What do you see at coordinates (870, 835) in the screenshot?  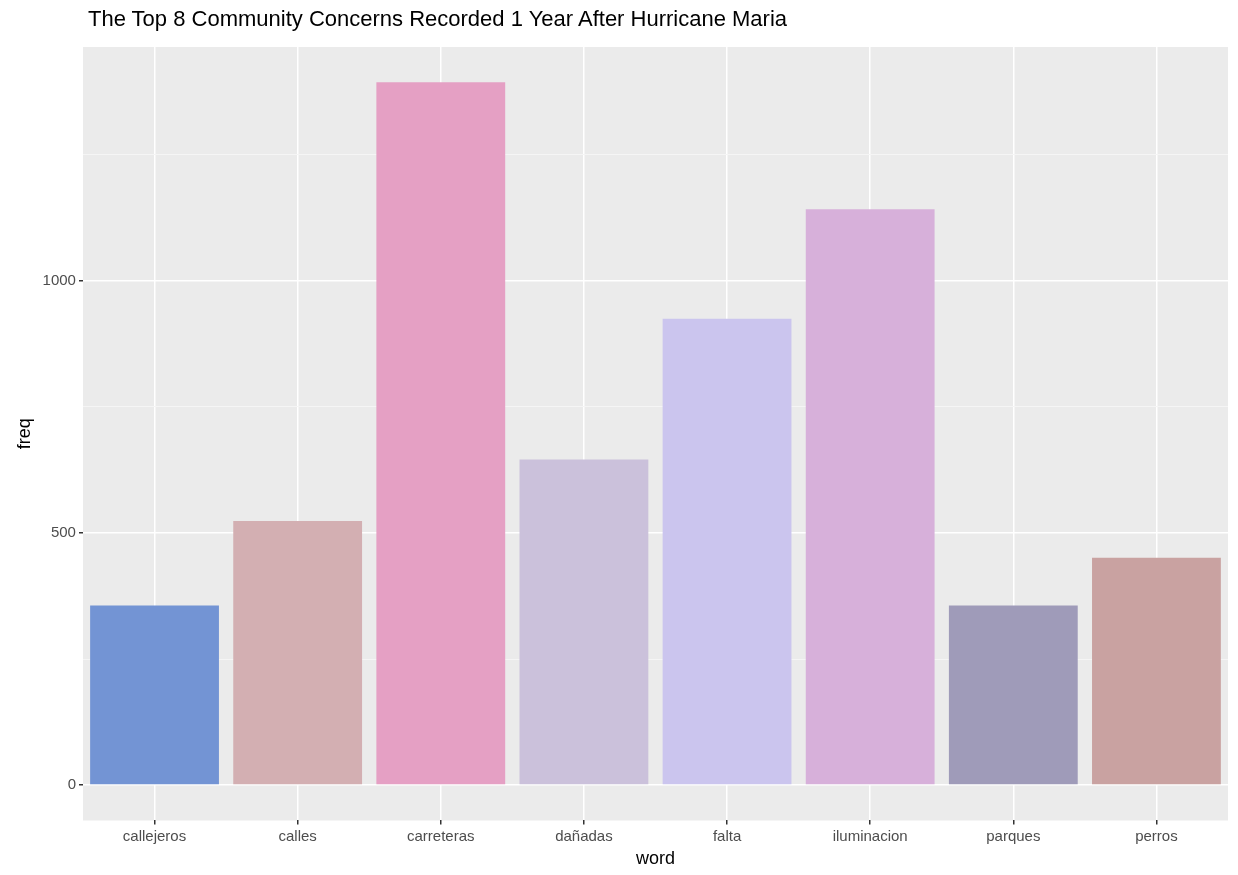 I see `x-tick-label: iluminacion` at bounding box center [870, 835].